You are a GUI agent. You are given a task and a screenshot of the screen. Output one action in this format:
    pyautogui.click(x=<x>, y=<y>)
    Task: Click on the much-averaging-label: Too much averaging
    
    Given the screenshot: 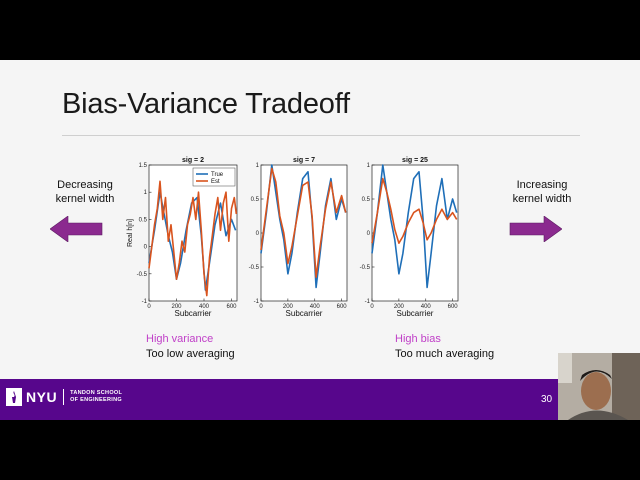 What is the action you would take?
    pyautogui.click(x=445, y=354)
    